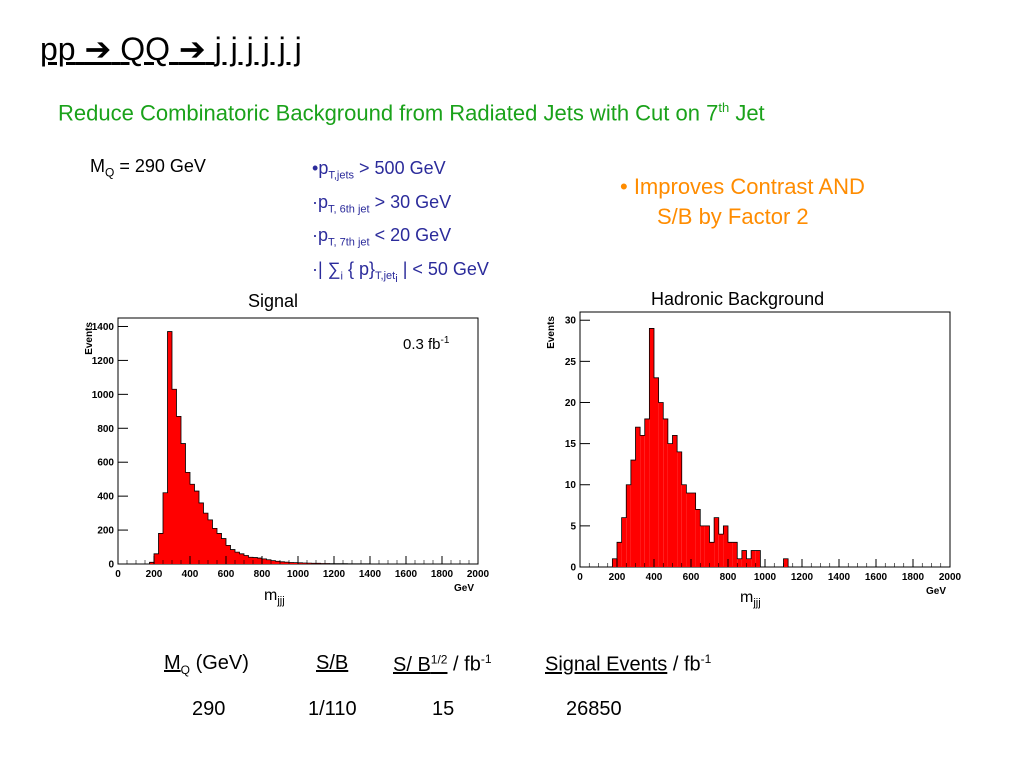  What do you see at coordinates (341, 276) in the screenshot?
I see `cut-subscript: i` at bounding box center [341, 276].